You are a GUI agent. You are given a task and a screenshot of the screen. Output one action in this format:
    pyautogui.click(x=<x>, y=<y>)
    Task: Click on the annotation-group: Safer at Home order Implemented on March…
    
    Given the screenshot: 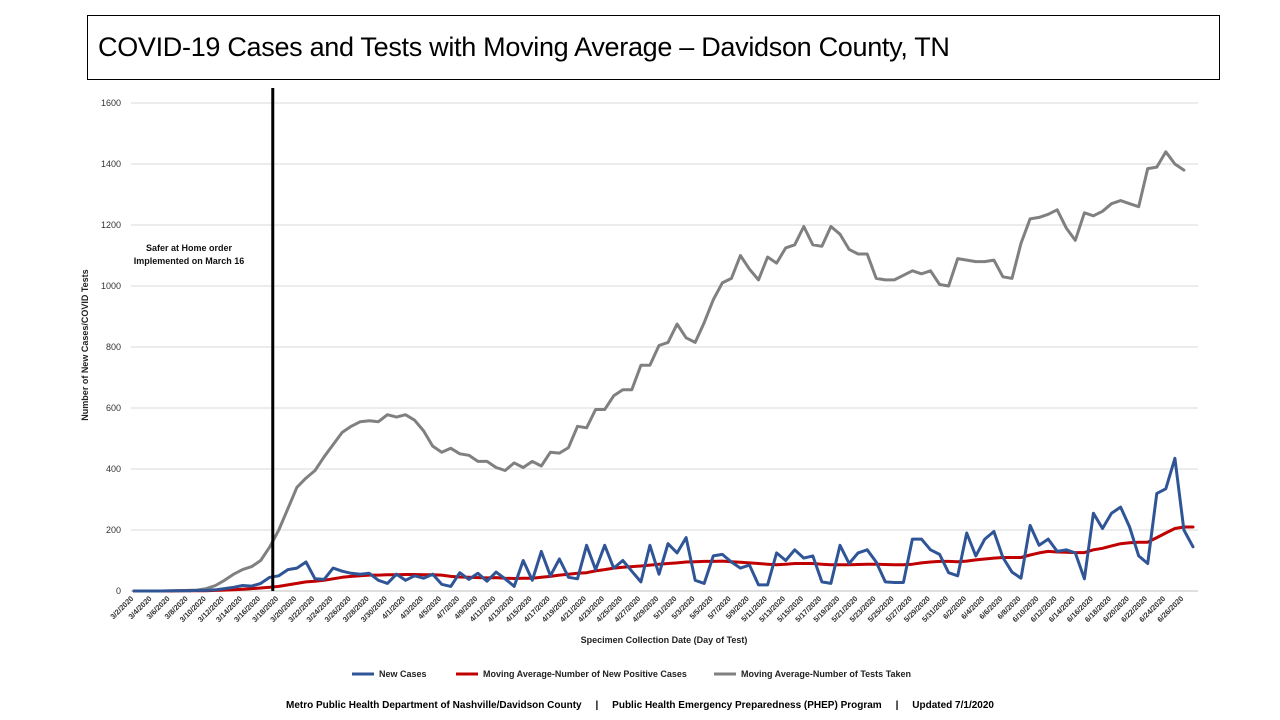 What is the action you would take?
    pyautogui.click(x=204, y=339)
    